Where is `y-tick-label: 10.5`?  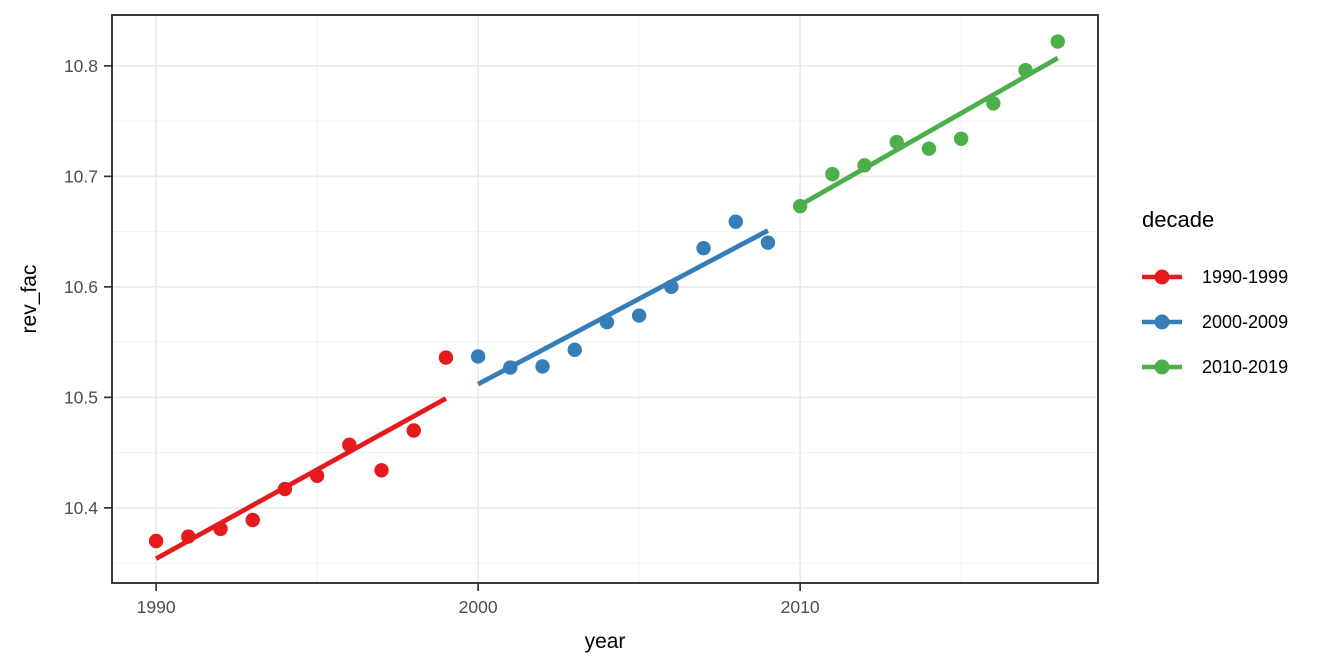 y-tick-label: 10.5 is located at coordinates (81, 397).